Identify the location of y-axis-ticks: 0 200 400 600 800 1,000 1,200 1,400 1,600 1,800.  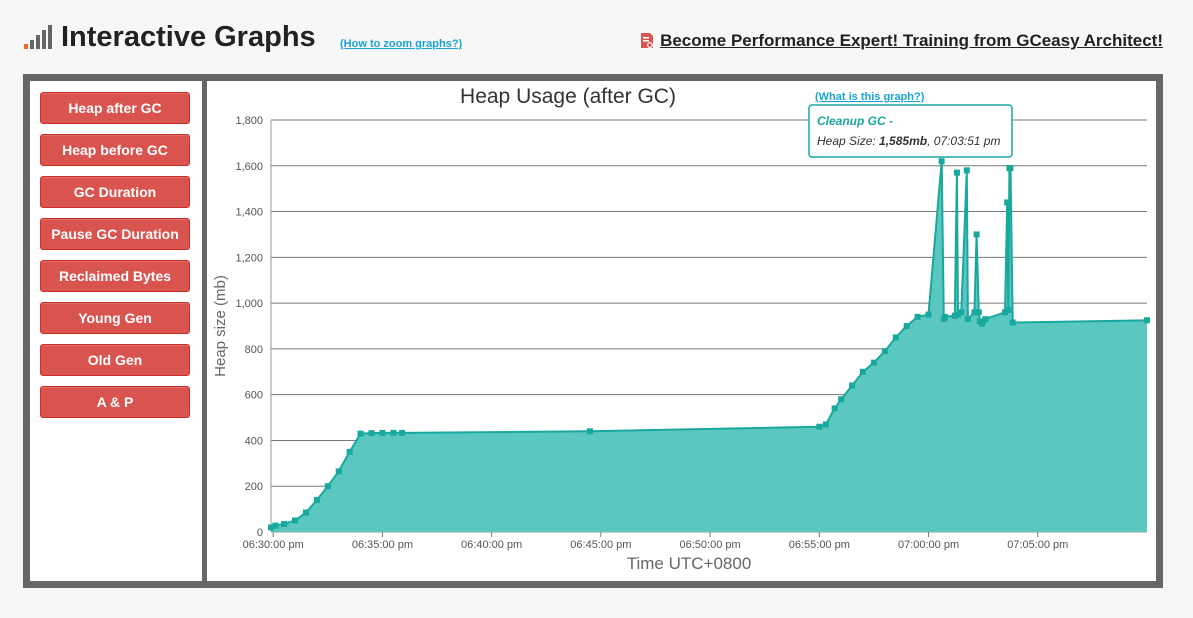
(249, 327).